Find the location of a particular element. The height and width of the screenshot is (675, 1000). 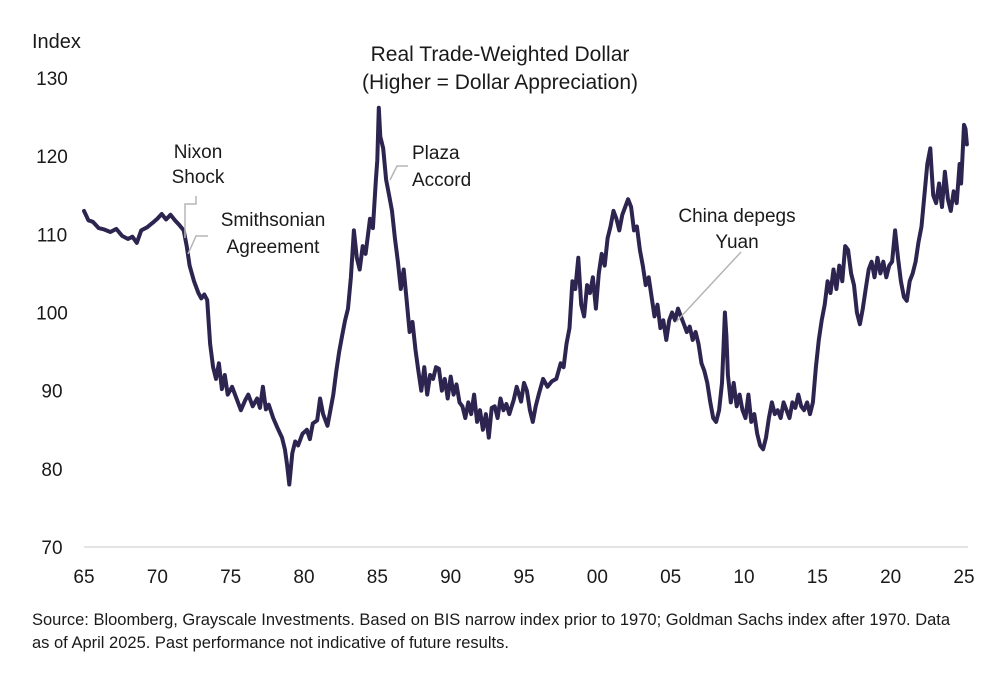

x-tick-label: 70 is located at coordinates (157, 577).